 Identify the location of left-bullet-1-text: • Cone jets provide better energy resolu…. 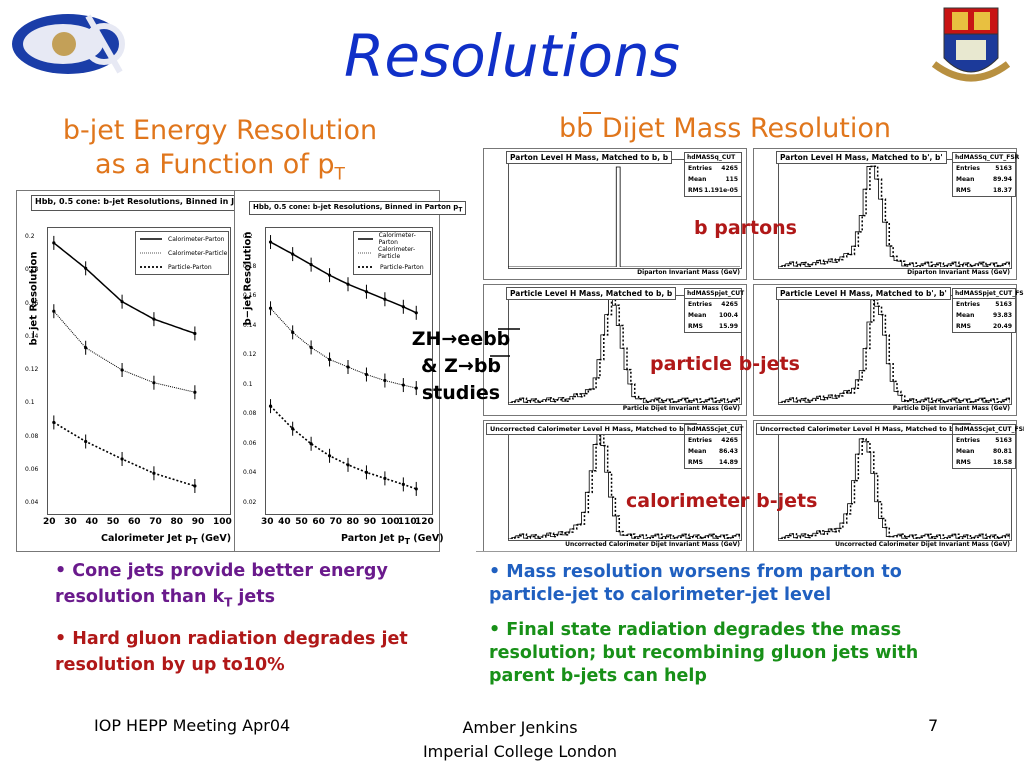
(221, 584).